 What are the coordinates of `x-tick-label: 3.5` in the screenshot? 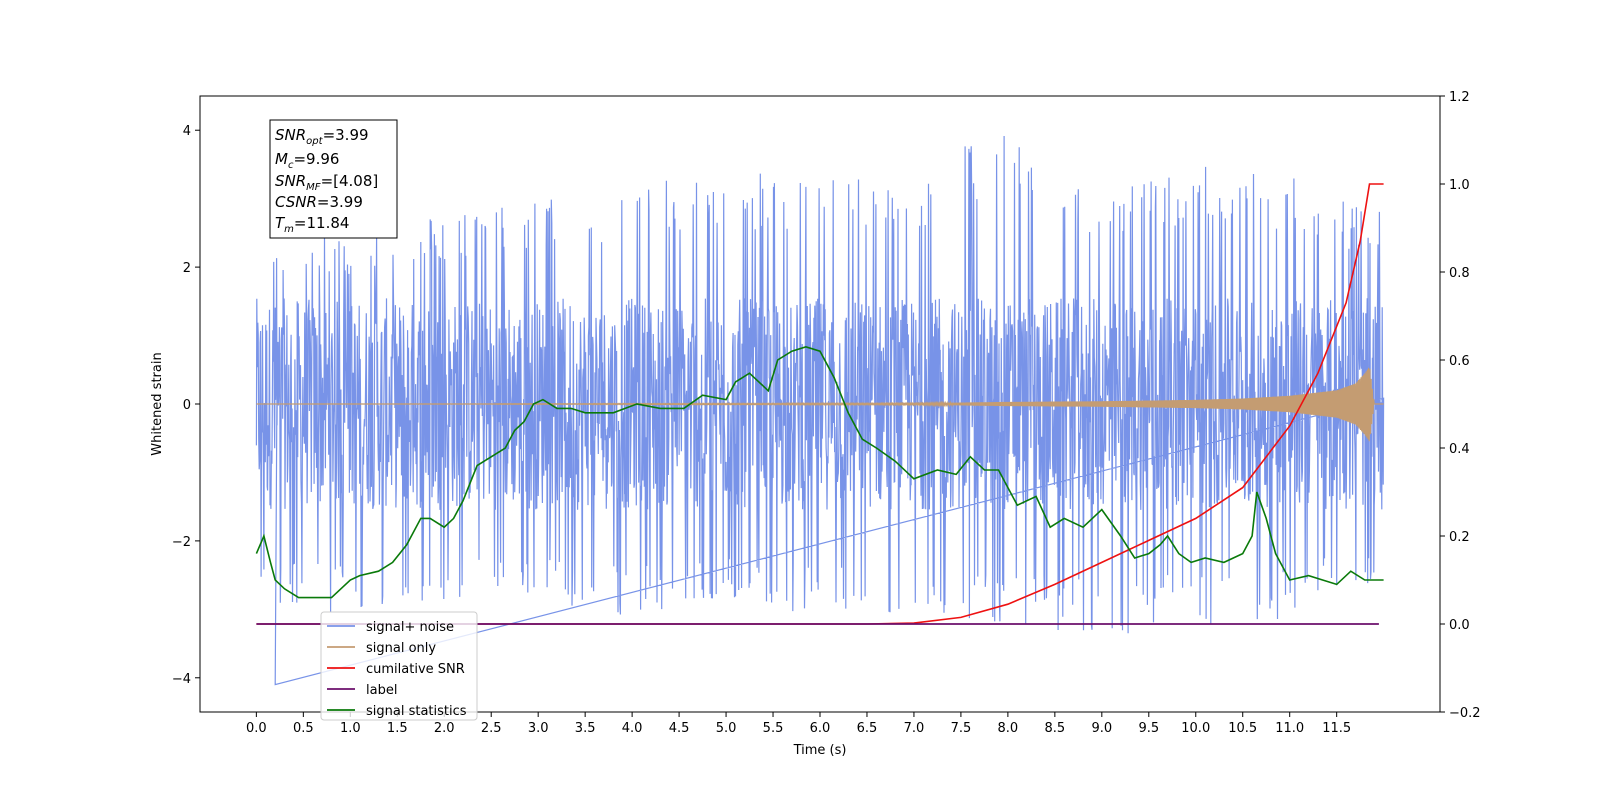 It's located at (585, 728).